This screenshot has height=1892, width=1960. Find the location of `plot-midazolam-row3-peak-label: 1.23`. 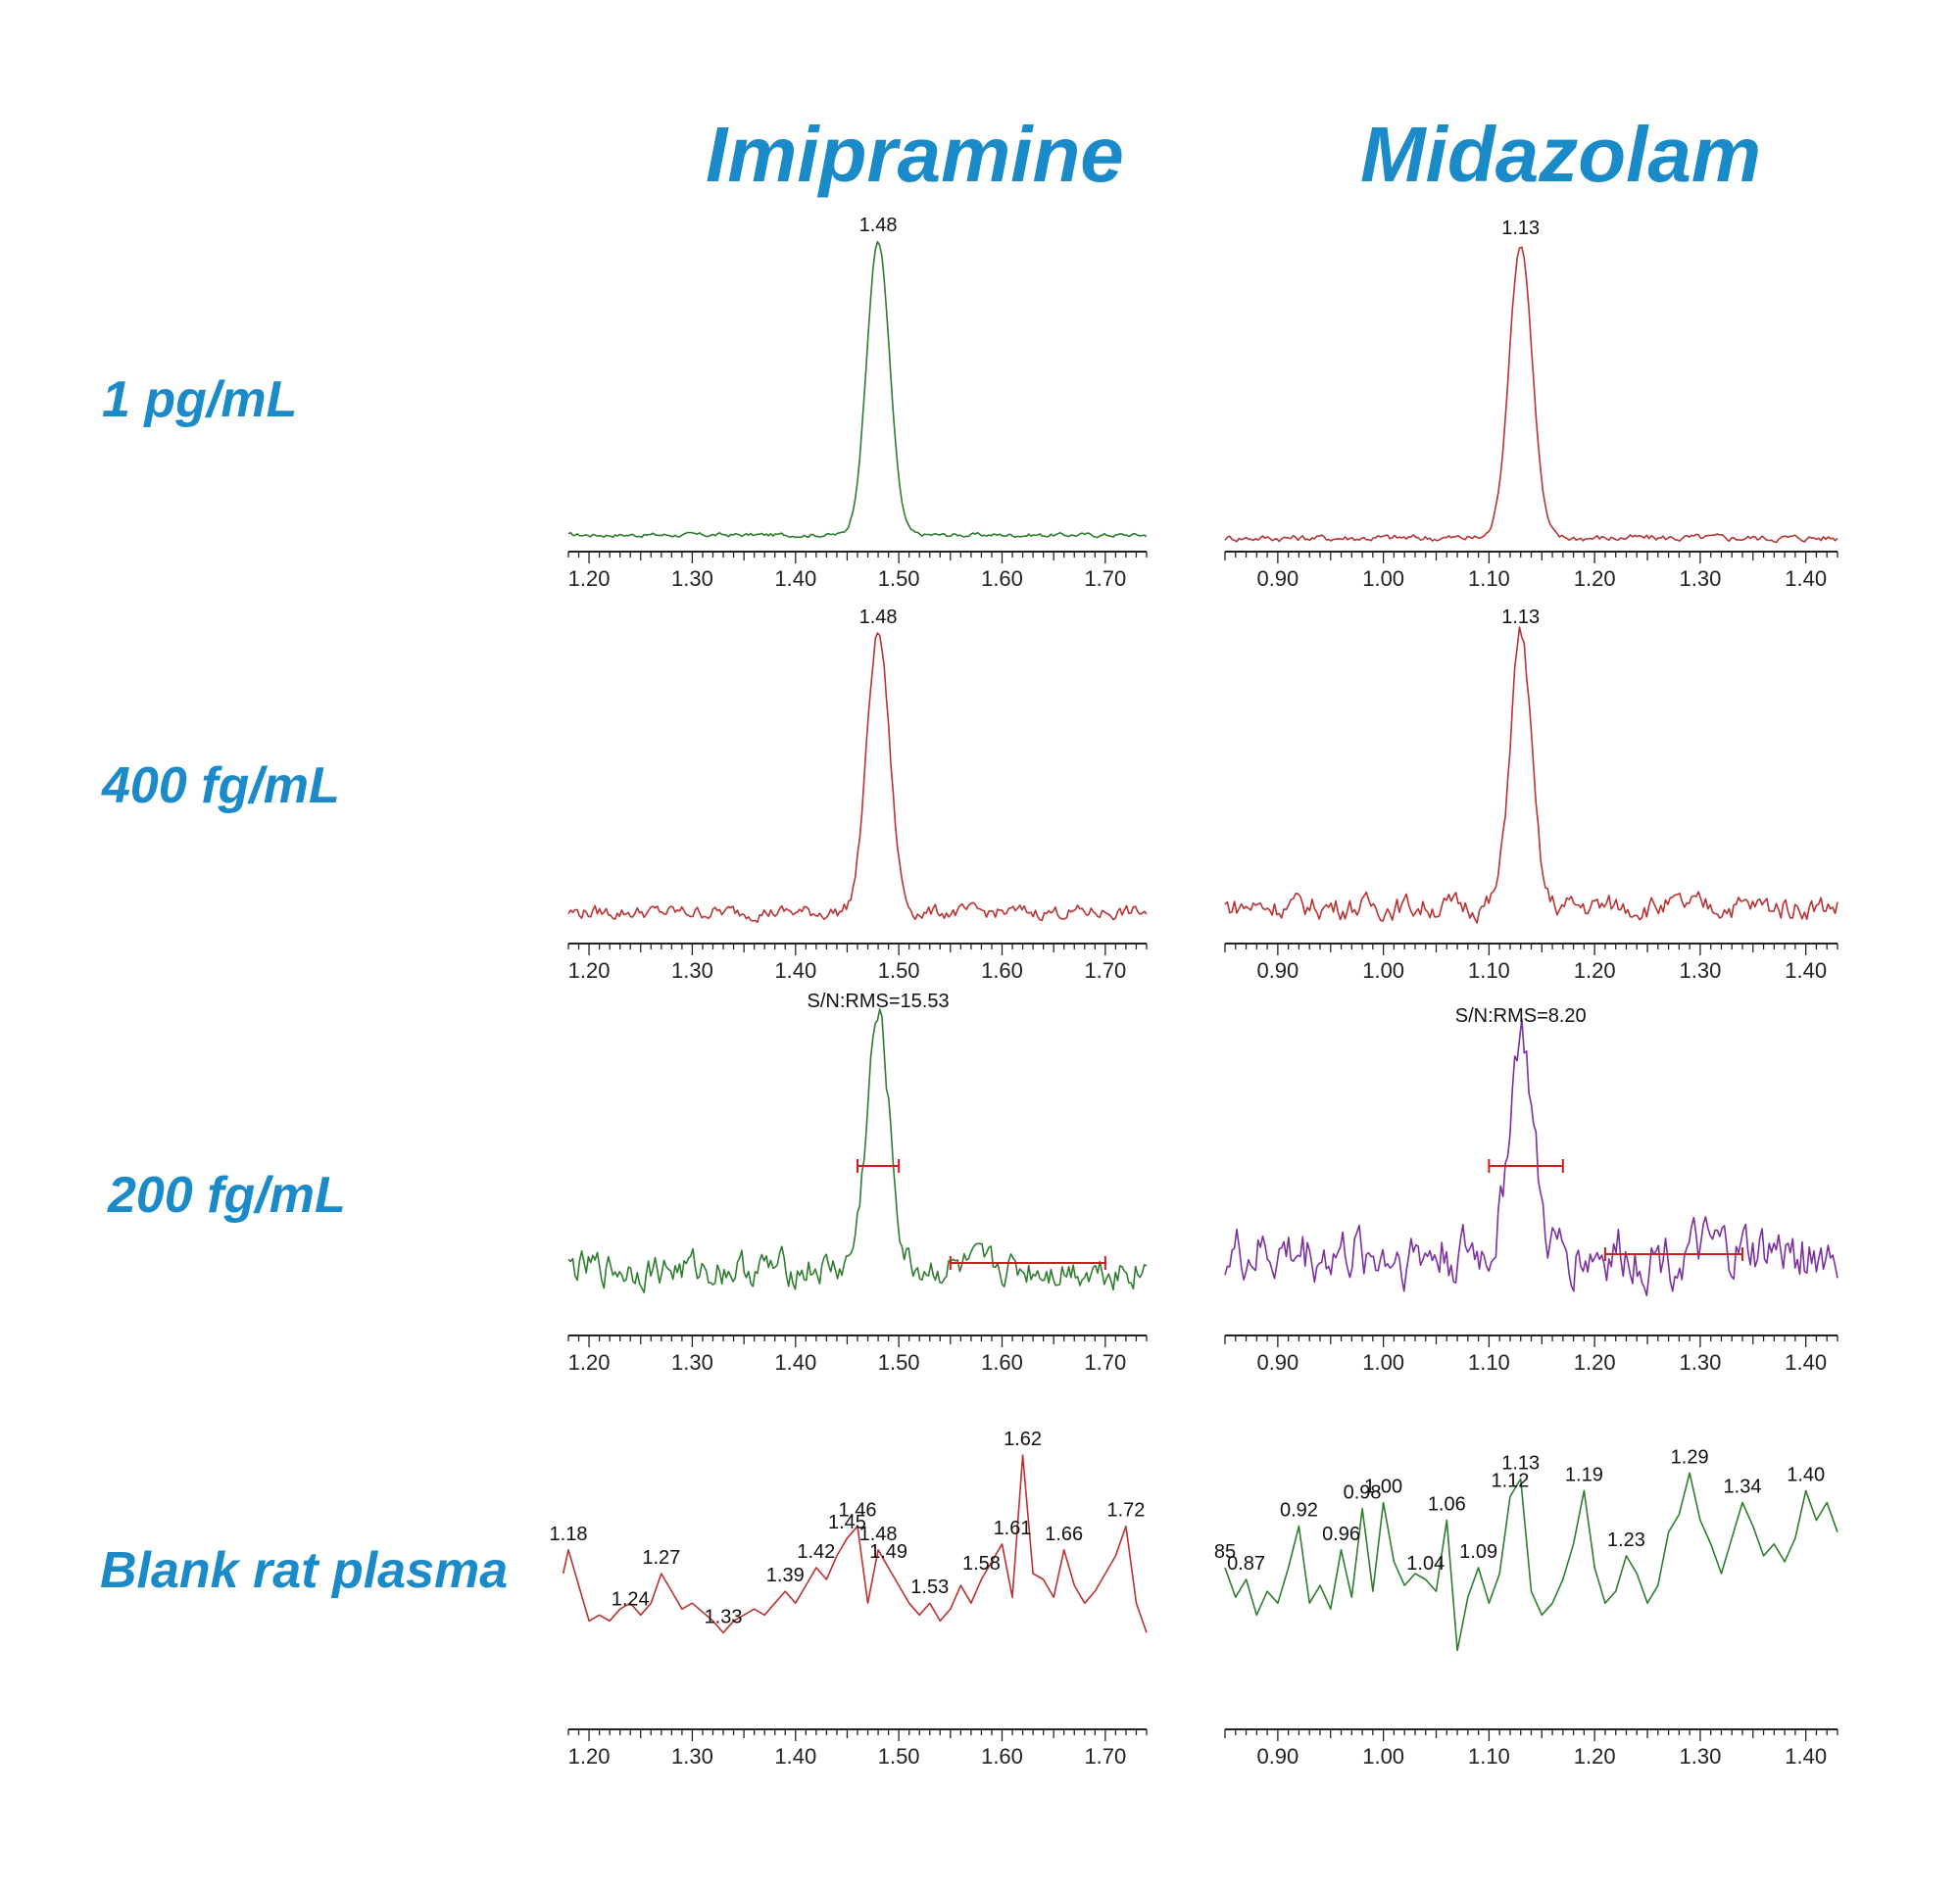

plot-midazolam-row3-peak-label: 1.23 is located at coordinates (1626, 1540).